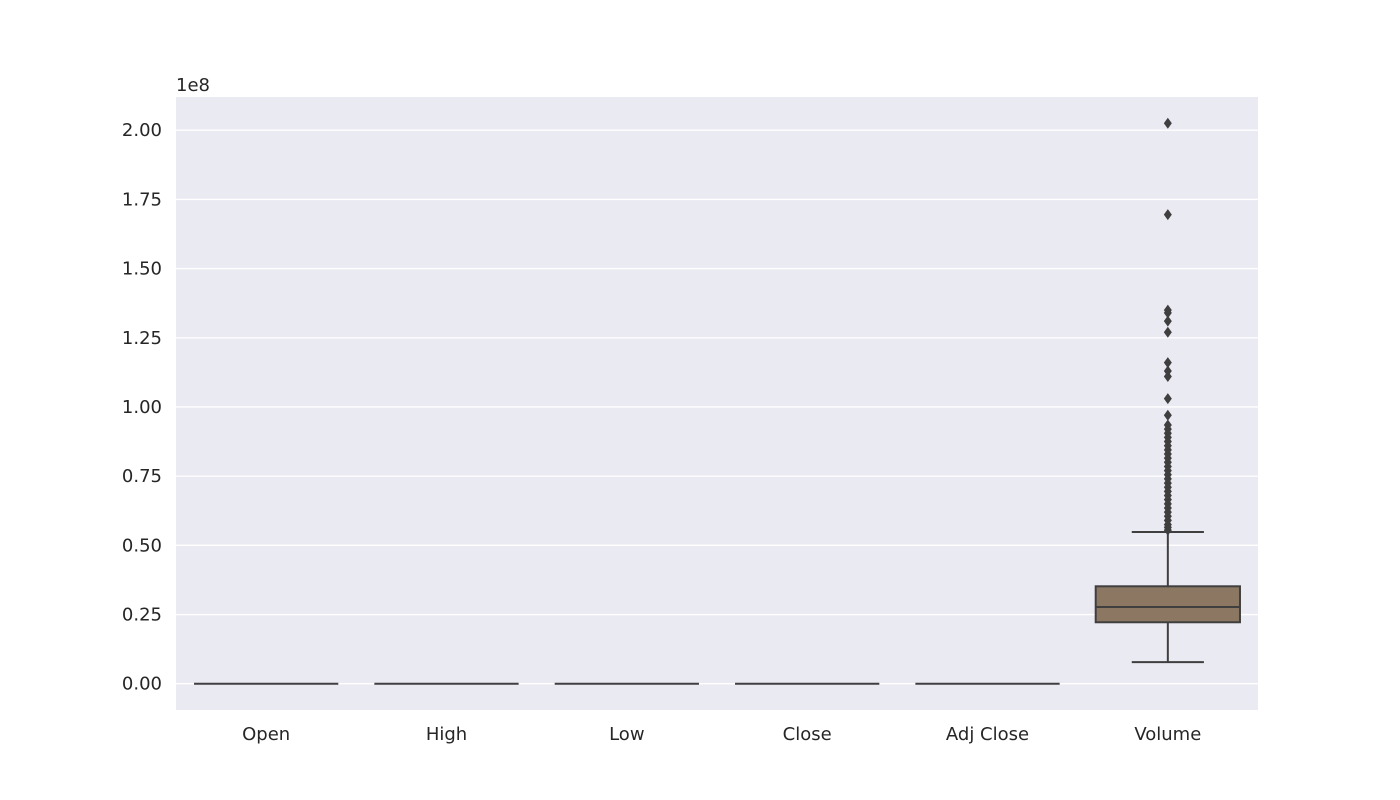  I want to click on x-tick-label: Adj Close, so click(987, 734).